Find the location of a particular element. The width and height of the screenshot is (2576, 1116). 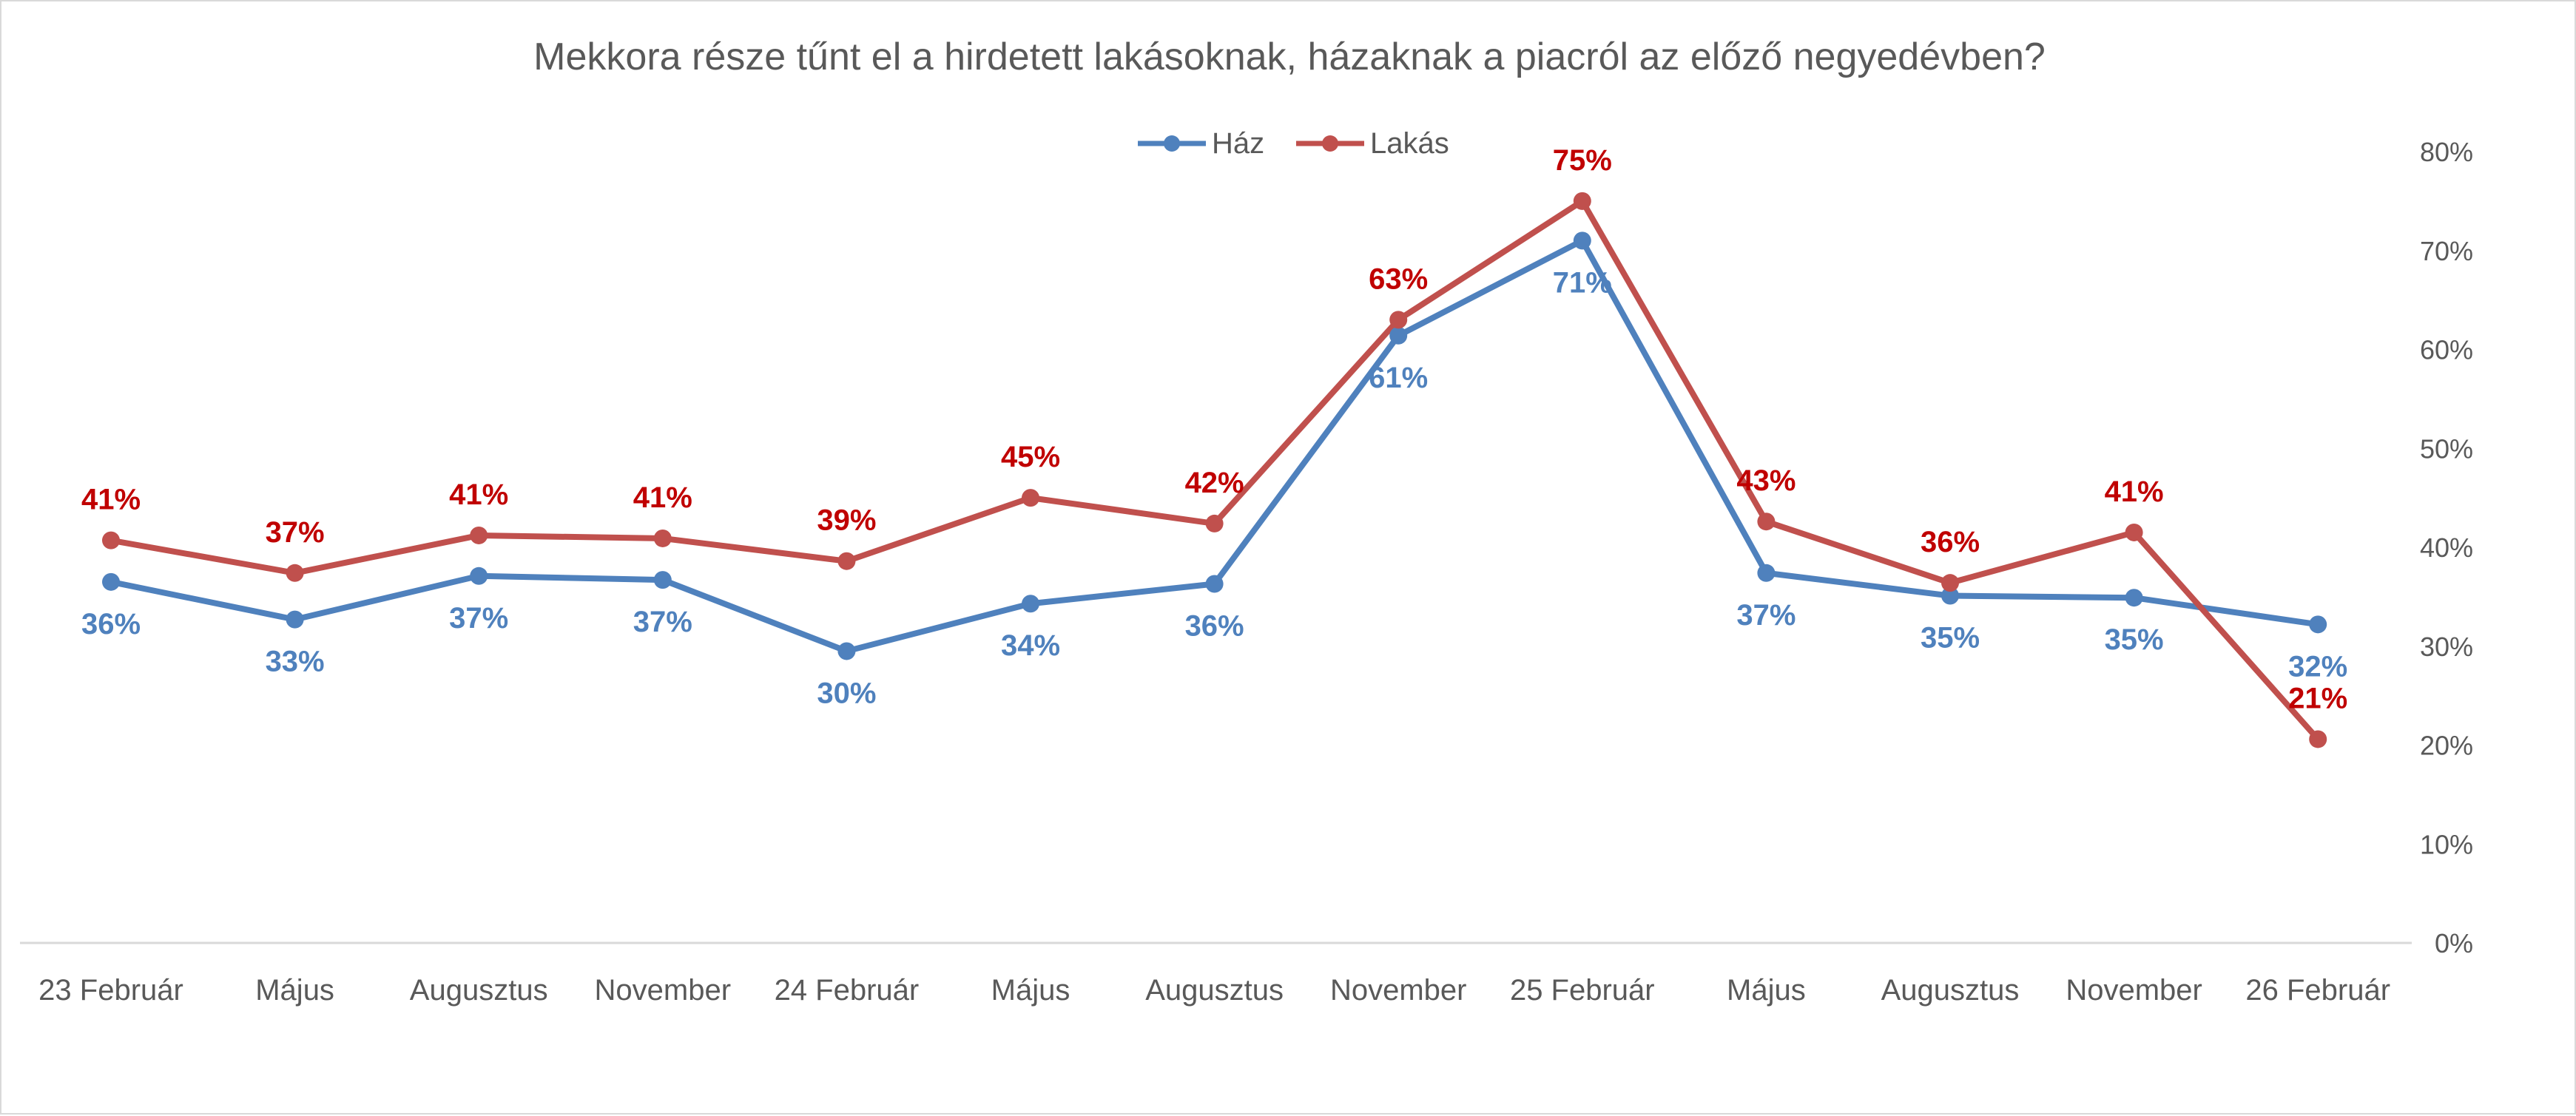

x-tick-label: 24 Február is located at coordinates (847, 990).